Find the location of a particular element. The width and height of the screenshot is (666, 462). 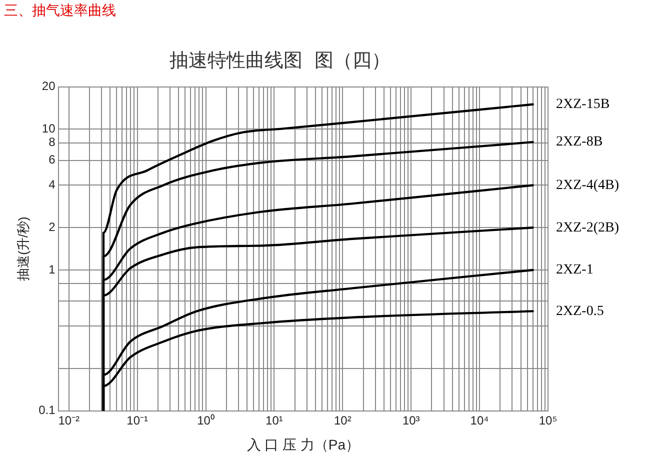

series-label: 2XZ-0.5 is located at coordinates (580, 311).